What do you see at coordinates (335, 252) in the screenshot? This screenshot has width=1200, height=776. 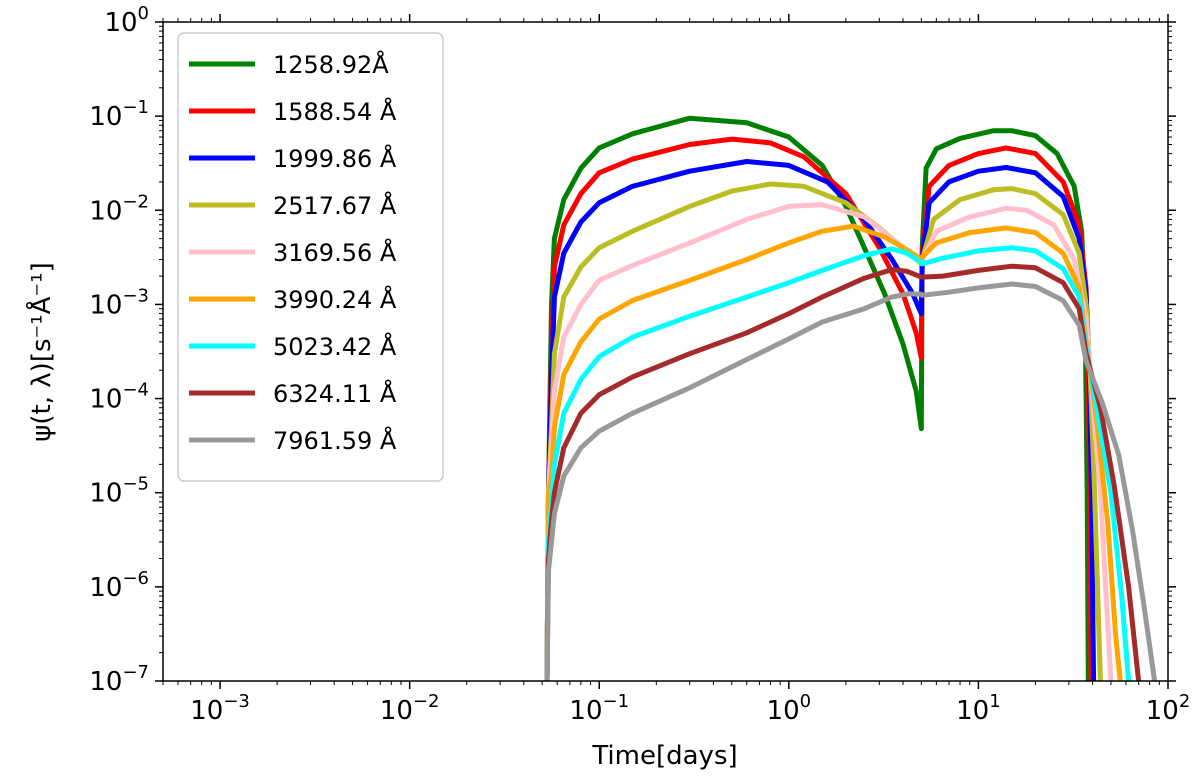 I see `legend-label-4: 3169.56 Å` at bounding box center [335, 252].